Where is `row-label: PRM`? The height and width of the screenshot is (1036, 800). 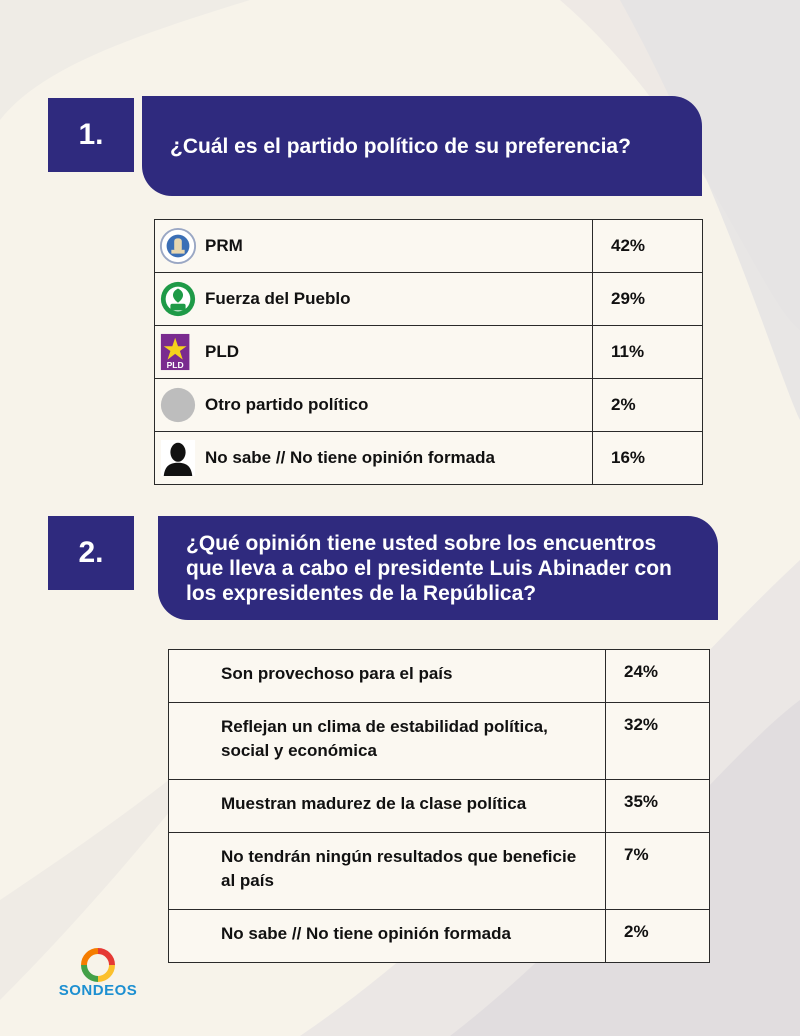 row-label: PRM is located at coordinates (224, 245).